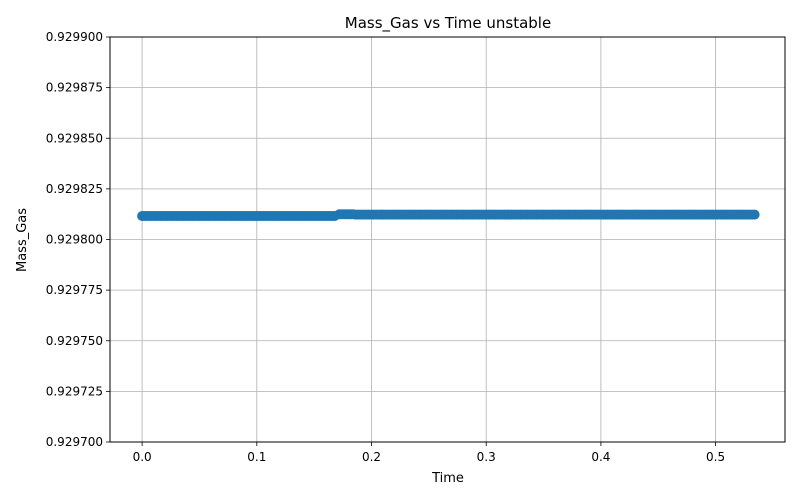 This screenshot has height=504, width=800. I want to click on y-tick-label: 0.929875, so click(74, 88).